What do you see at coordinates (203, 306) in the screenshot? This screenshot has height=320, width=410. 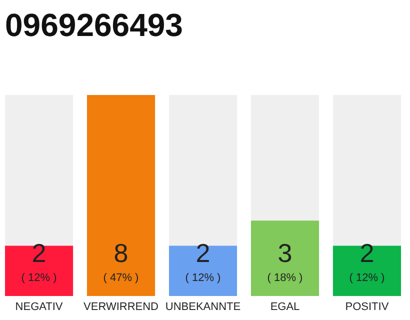 I see `x-tick-label: UNBEKANNTE` at bounding box center [203, 306].